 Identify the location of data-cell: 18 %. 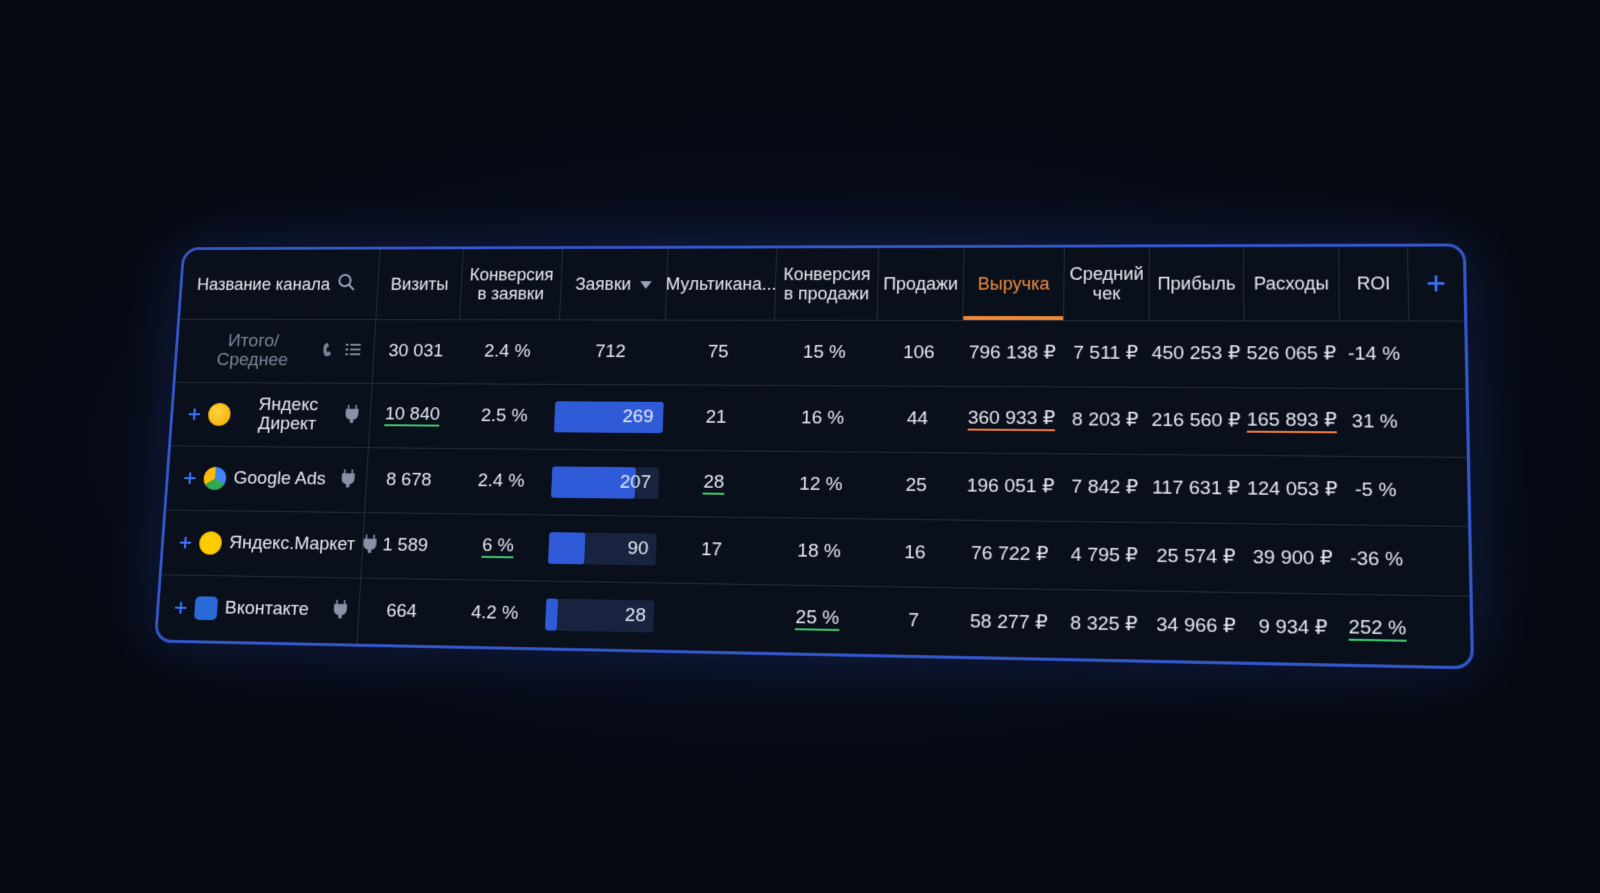
(819, 552).